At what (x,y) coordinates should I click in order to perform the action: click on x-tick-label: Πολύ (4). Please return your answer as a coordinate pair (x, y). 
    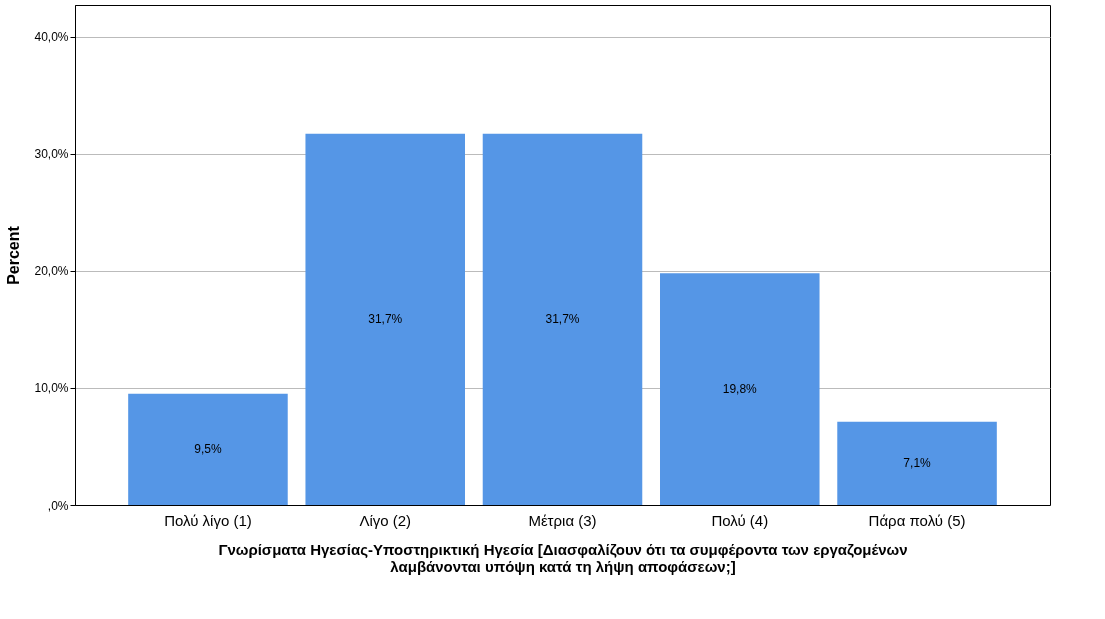
    Looking at the image, I should click on (740, 520).